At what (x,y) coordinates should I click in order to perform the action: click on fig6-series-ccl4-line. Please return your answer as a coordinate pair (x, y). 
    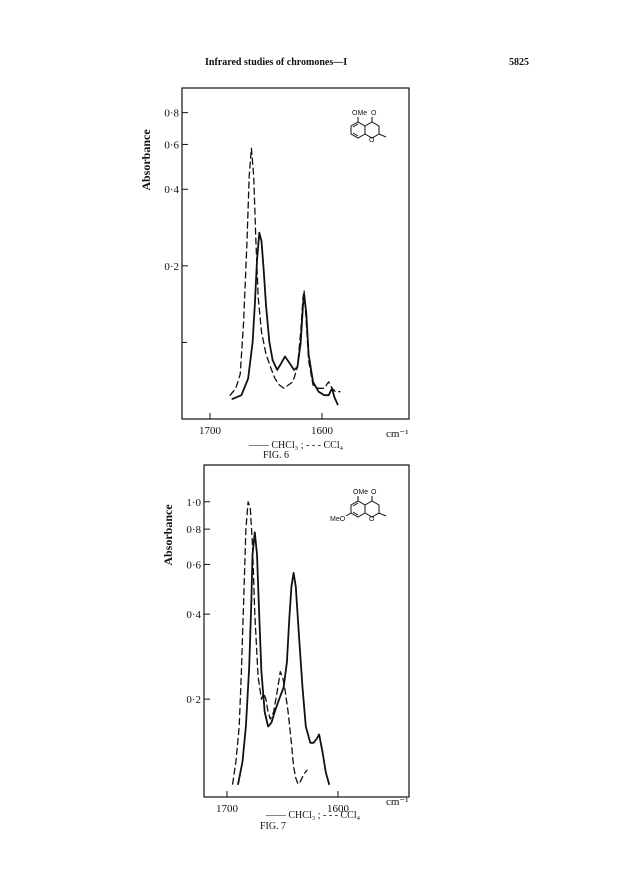
    Looking at the image, I should click on (285, 271).